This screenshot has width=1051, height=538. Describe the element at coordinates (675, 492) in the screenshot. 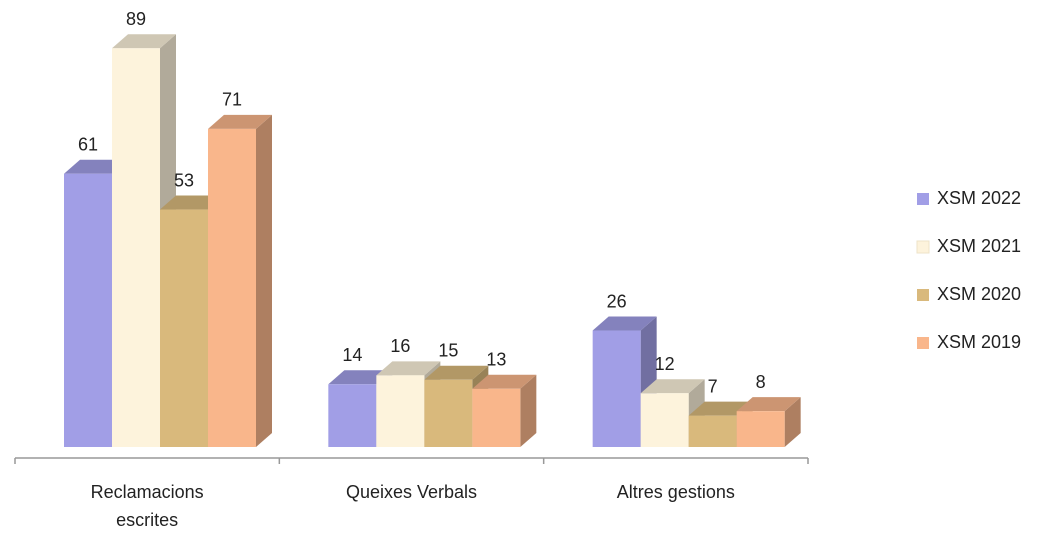

I see `x-tick-label: Altres gestions` at that location.